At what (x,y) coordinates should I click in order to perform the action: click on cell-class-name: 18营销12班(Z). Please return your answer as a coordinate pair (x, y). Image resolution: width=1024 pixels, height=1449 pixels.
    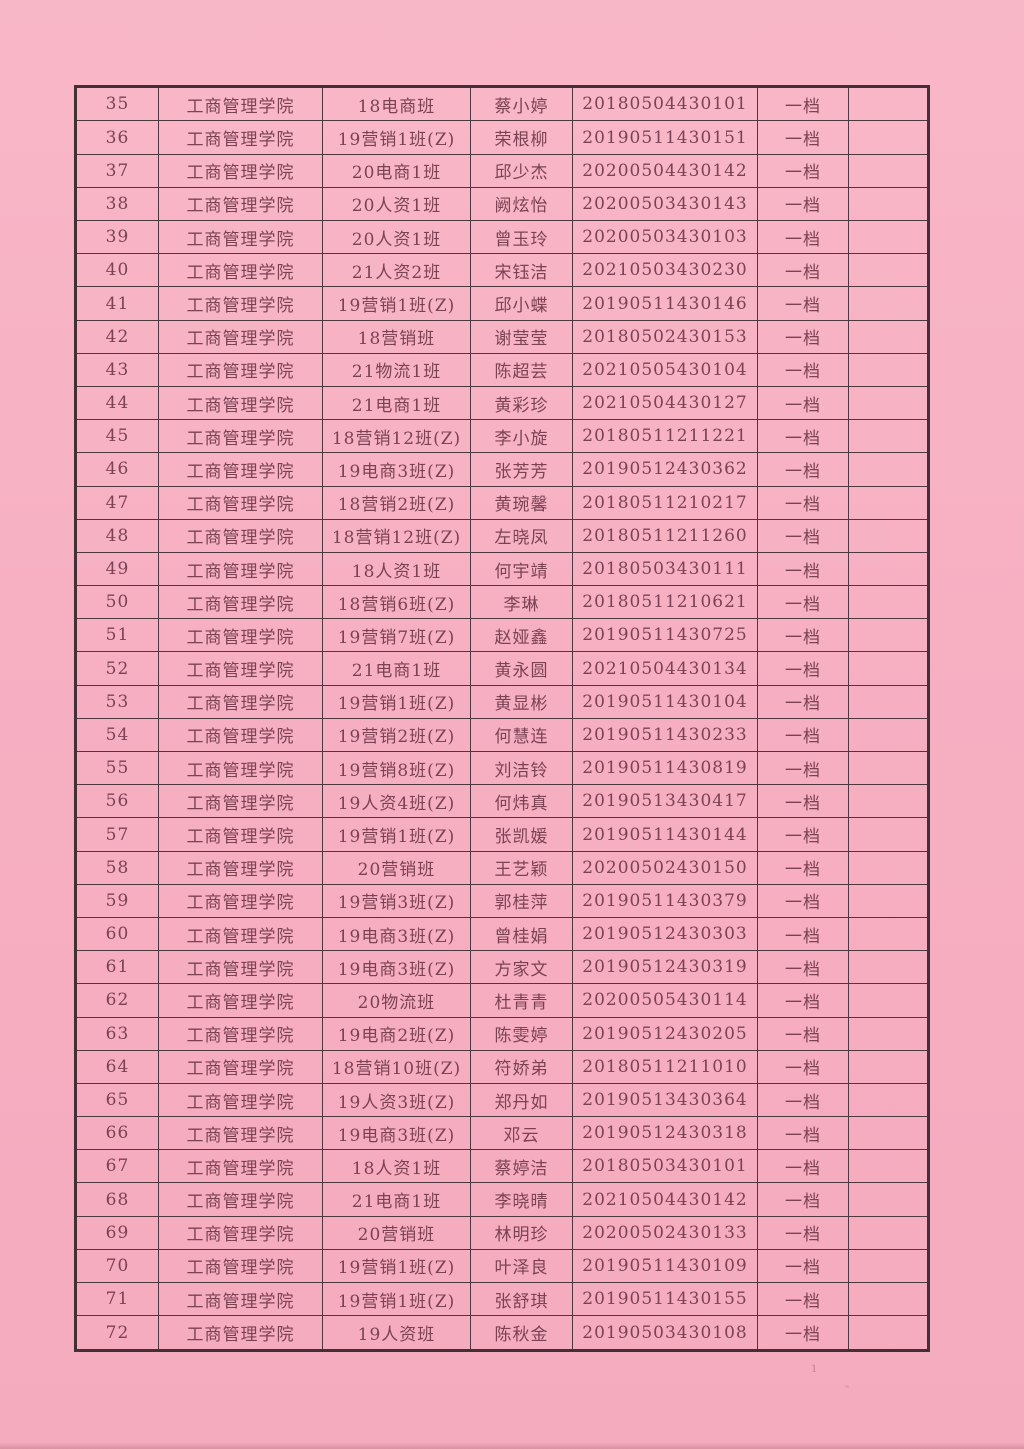
    Looking at the image, I should click on (396, 436).